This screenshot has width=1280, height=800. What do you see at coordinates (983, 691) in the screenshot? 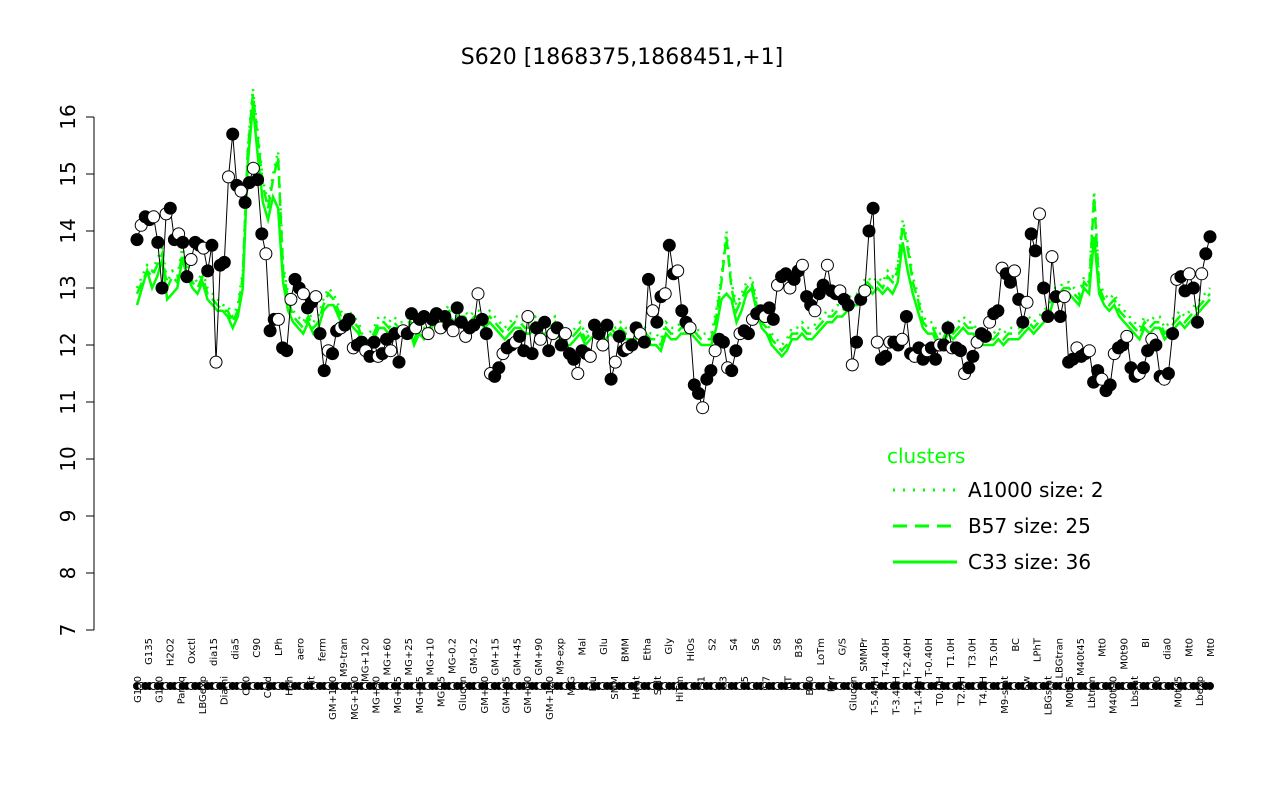
I see `x-tick-label: T4.0H` at bounding box center [983, 691].